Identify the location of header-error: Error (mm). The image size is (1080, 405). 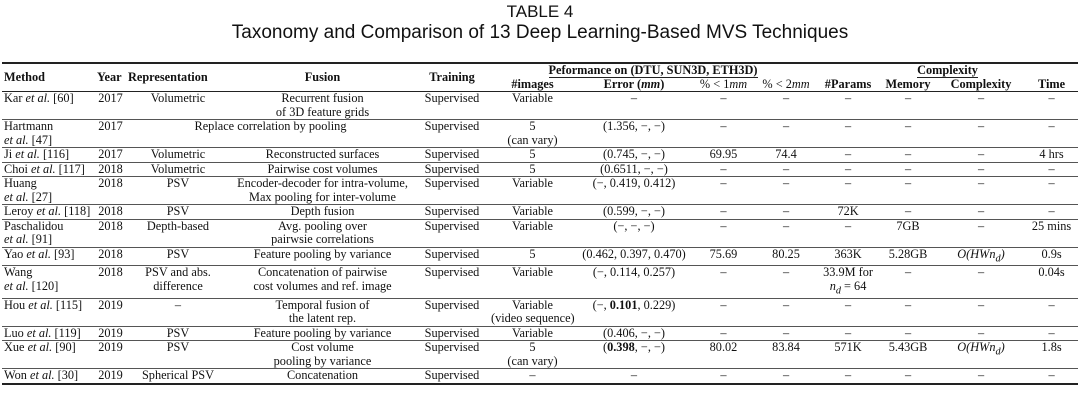
(634, 84).